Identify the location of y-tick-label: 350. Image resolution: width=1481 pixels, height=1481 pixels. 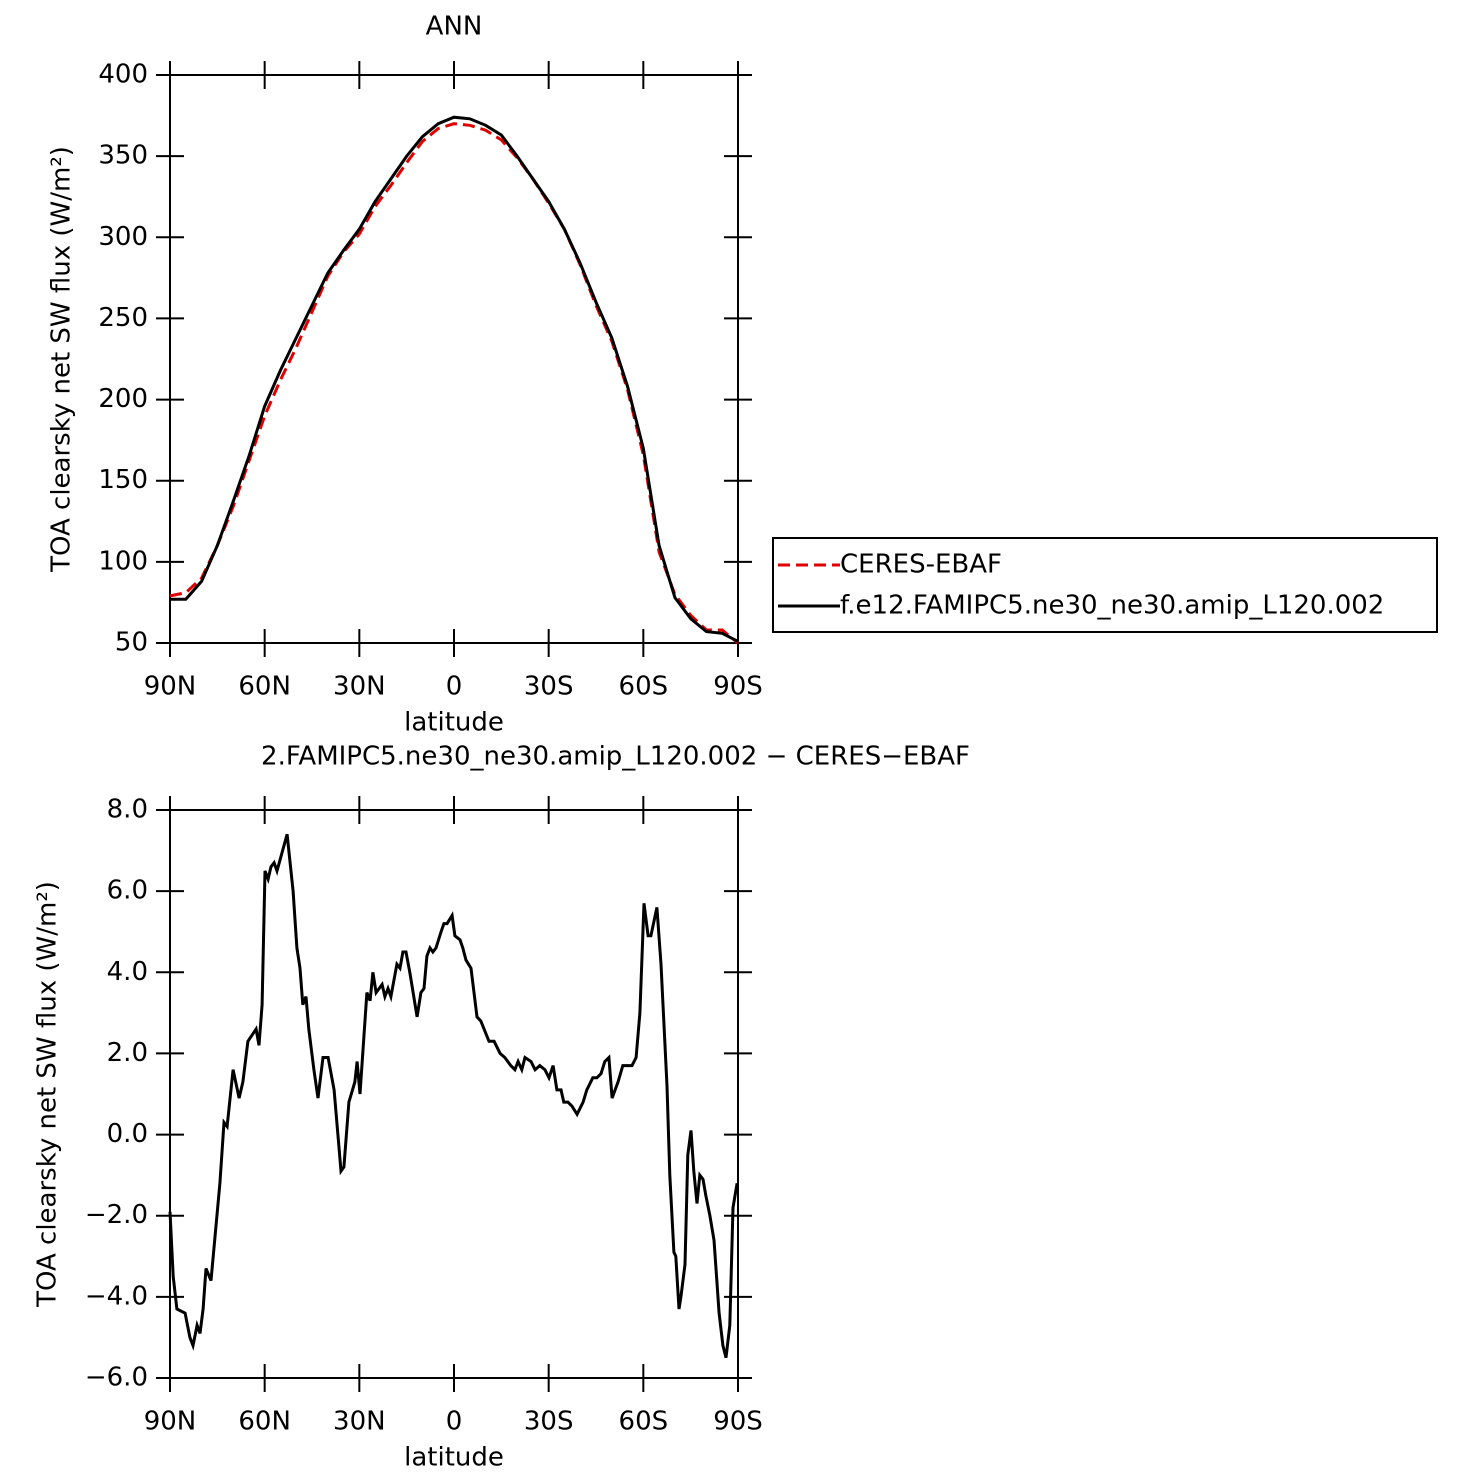
(123, 156).